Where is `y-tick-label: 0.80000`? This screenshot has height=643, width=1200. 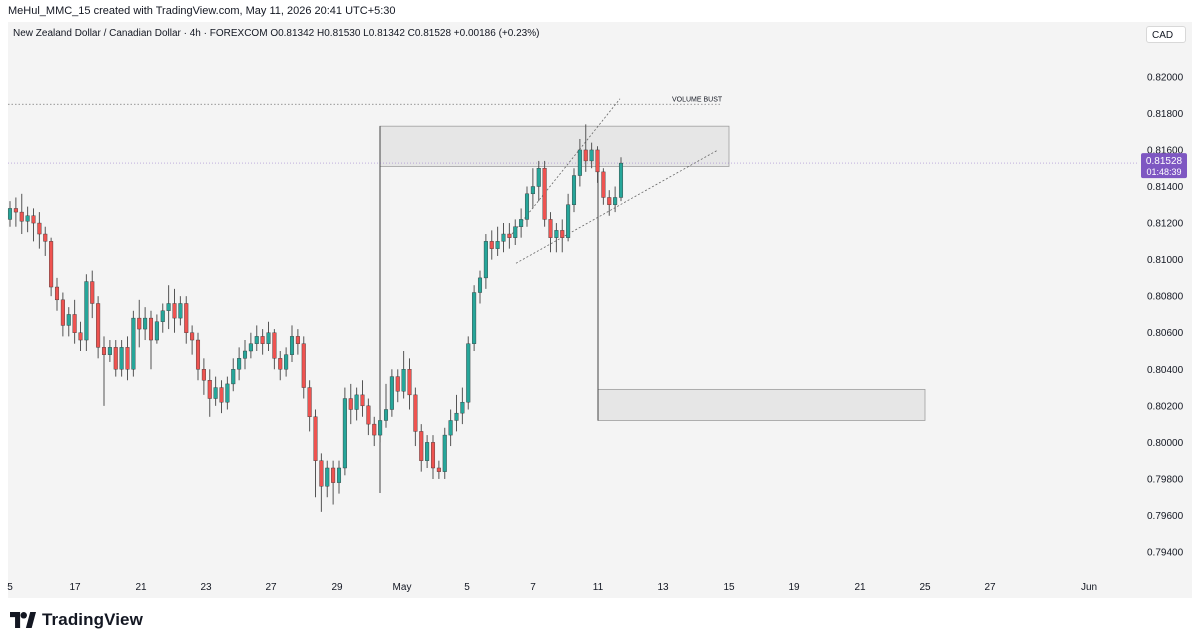
y-tick-label: 0.80000 is located at coordinates (1165, 443).